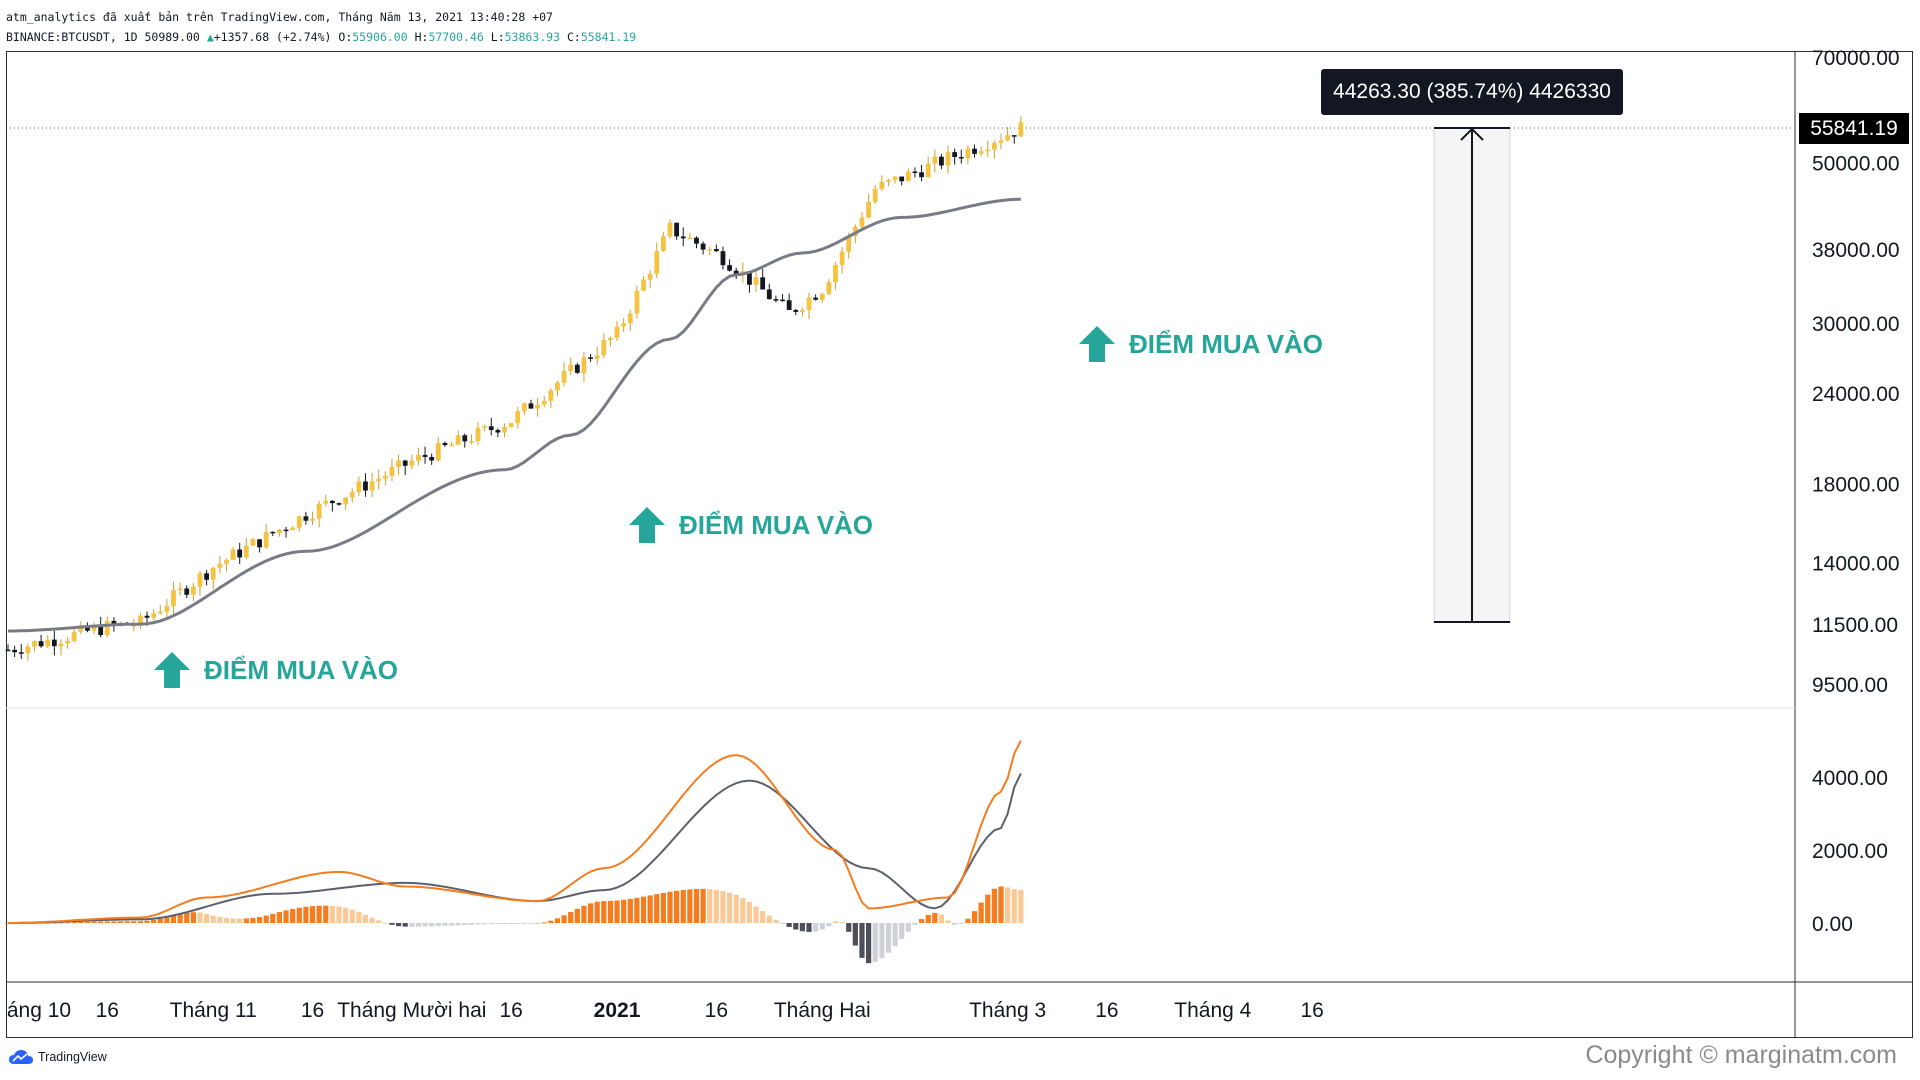 This screenshot has width=1920, height=1080. Describe the element at coordinates (1854, 128) in the screenshot. I see `last-price-tag: 55841.19` at that location.